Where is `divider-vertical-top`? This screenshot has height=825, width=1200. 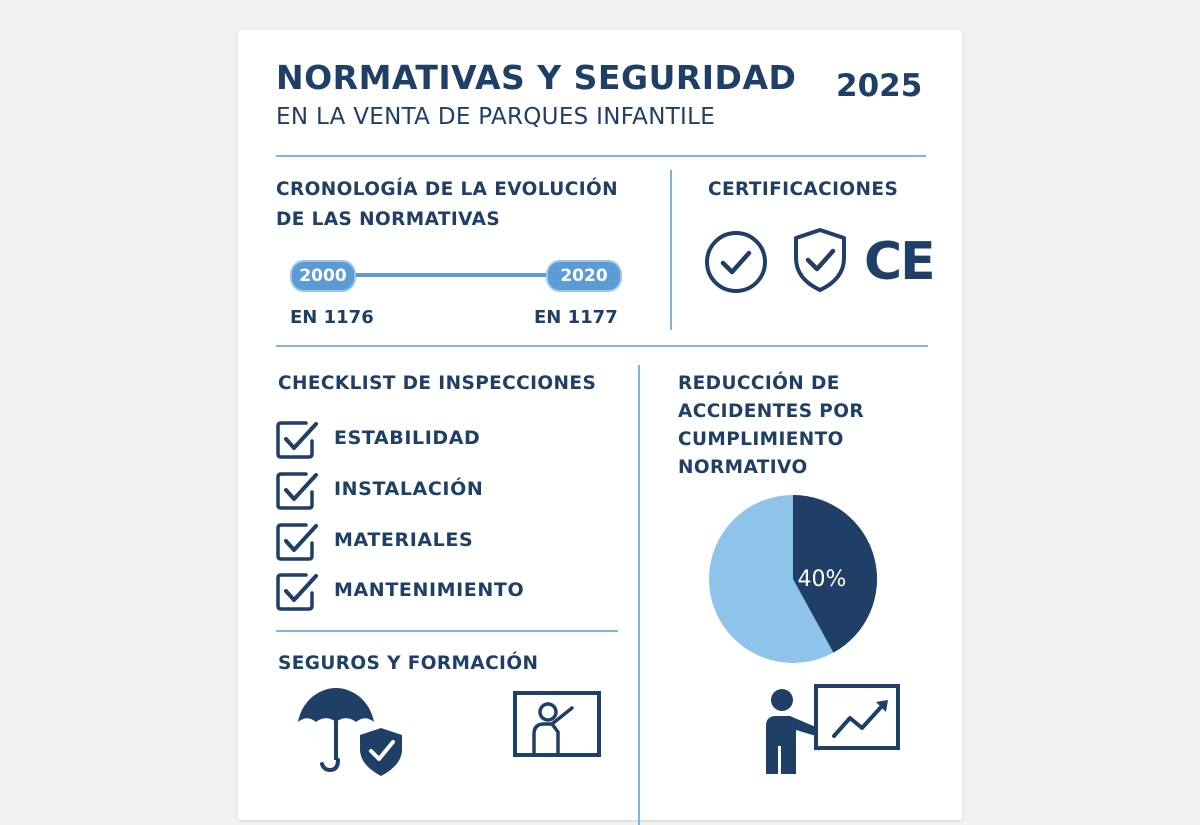 divider-vertical-top is located at coordinates (671, 250).